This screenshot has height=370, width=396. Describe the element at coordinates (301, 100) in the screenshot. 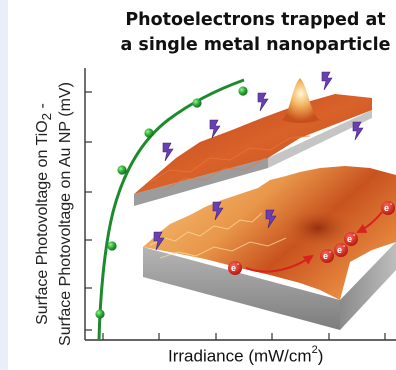

I see `nanoparticle-peak` at that location.